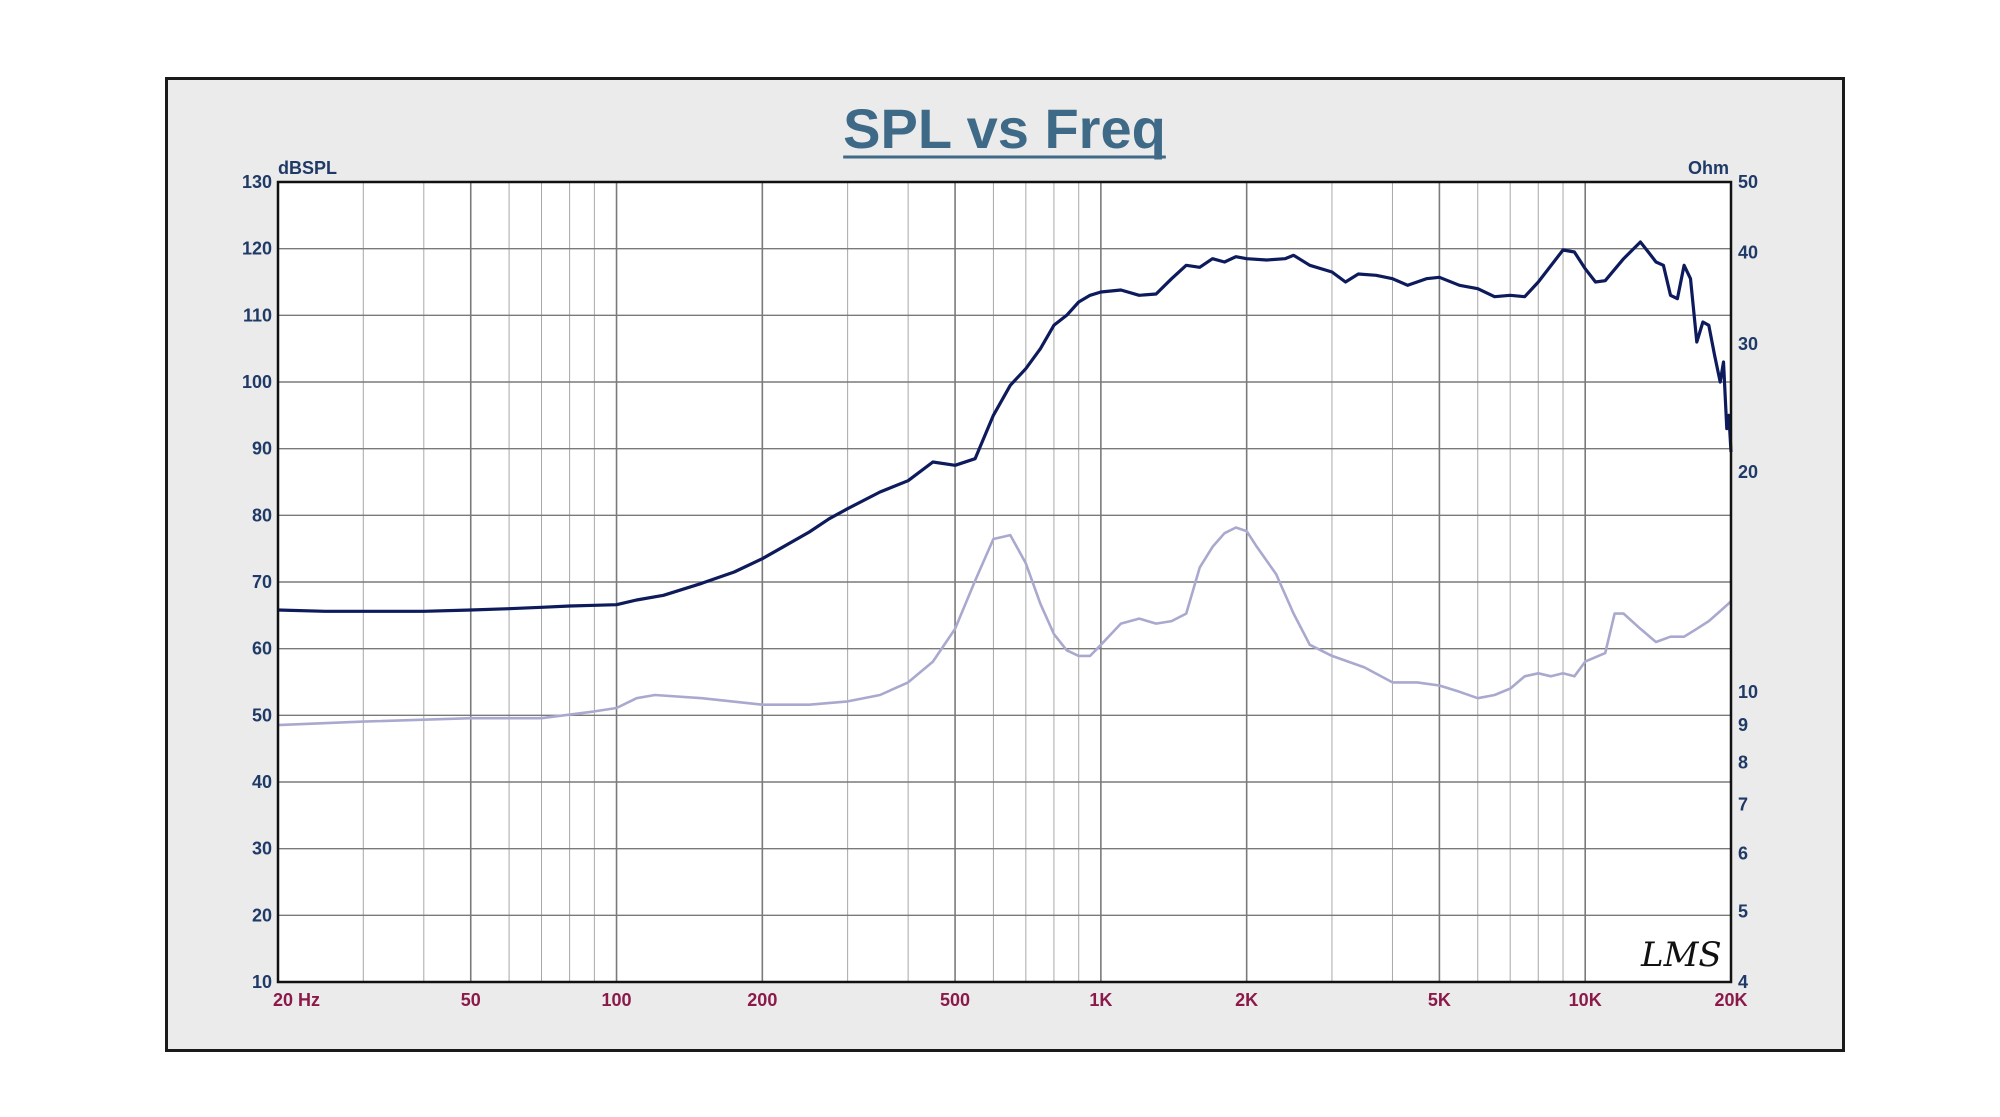 This screenshot has height=1117, width=2000. I want to click on y-right-tick-label: 6, so click(1743, 854).